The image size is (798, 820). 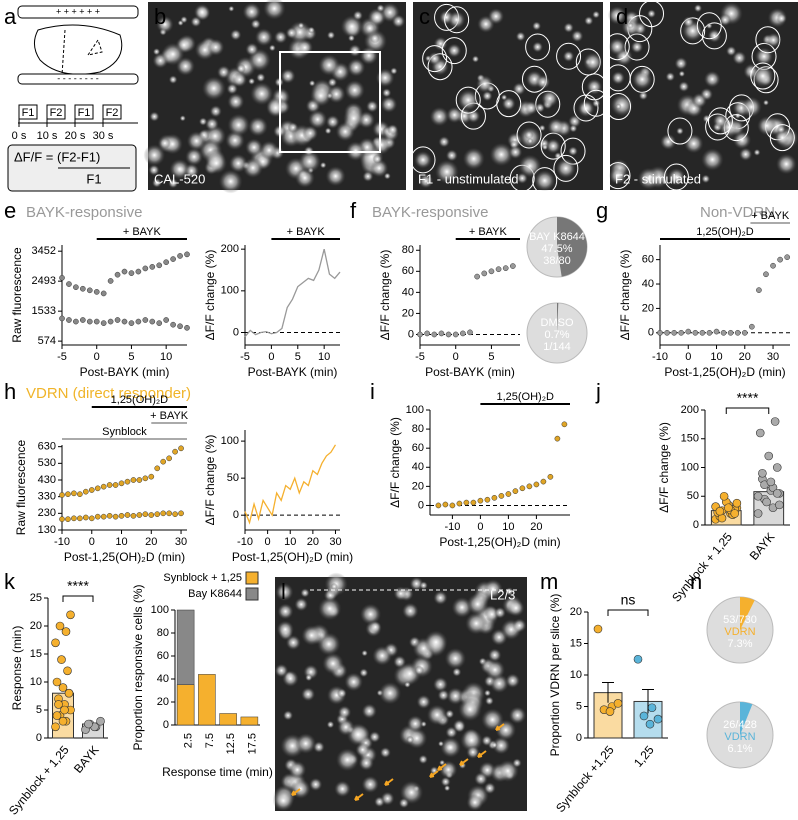 What do you see at coordinates (78, 586) in the screenshot?
I see `stat-label: ****` at bounding box center [78, 586].